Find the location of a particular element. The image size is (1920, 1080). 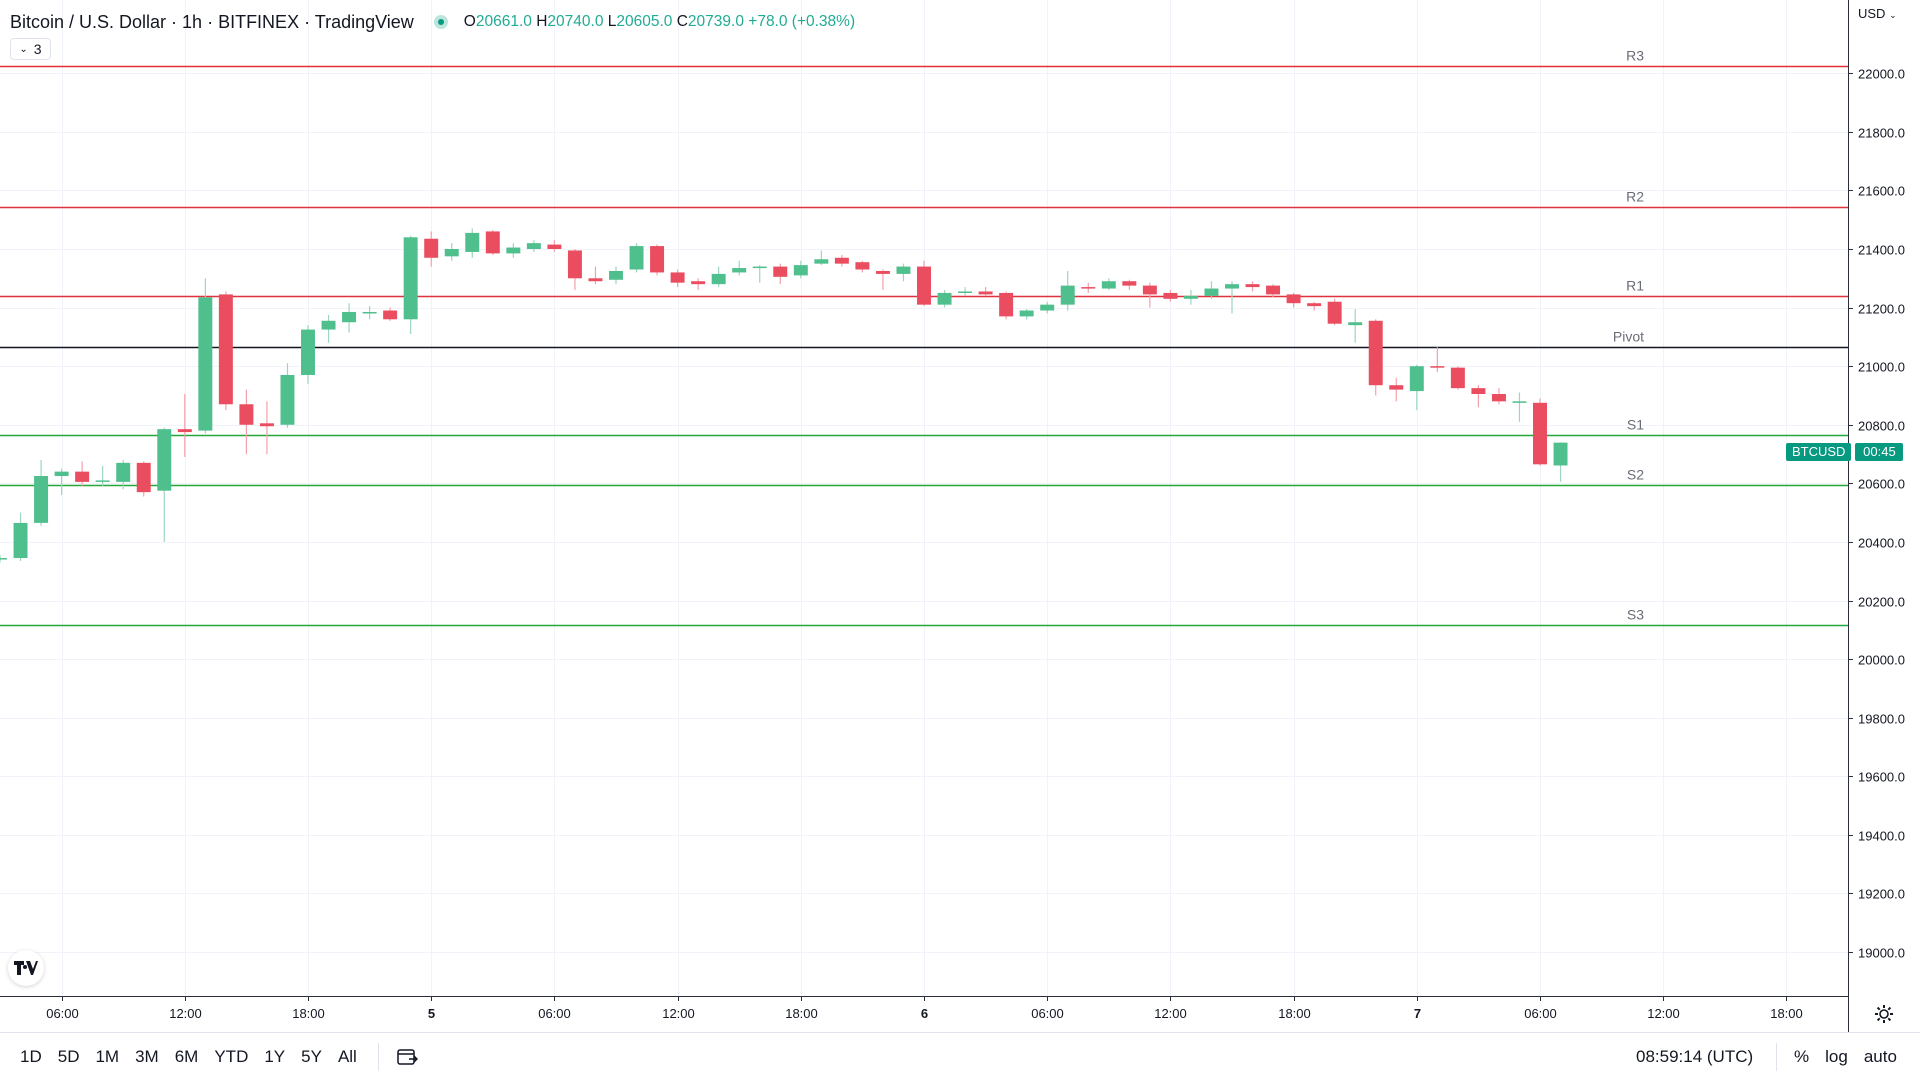

gear-icon is located at coordinates (1884, 1014).